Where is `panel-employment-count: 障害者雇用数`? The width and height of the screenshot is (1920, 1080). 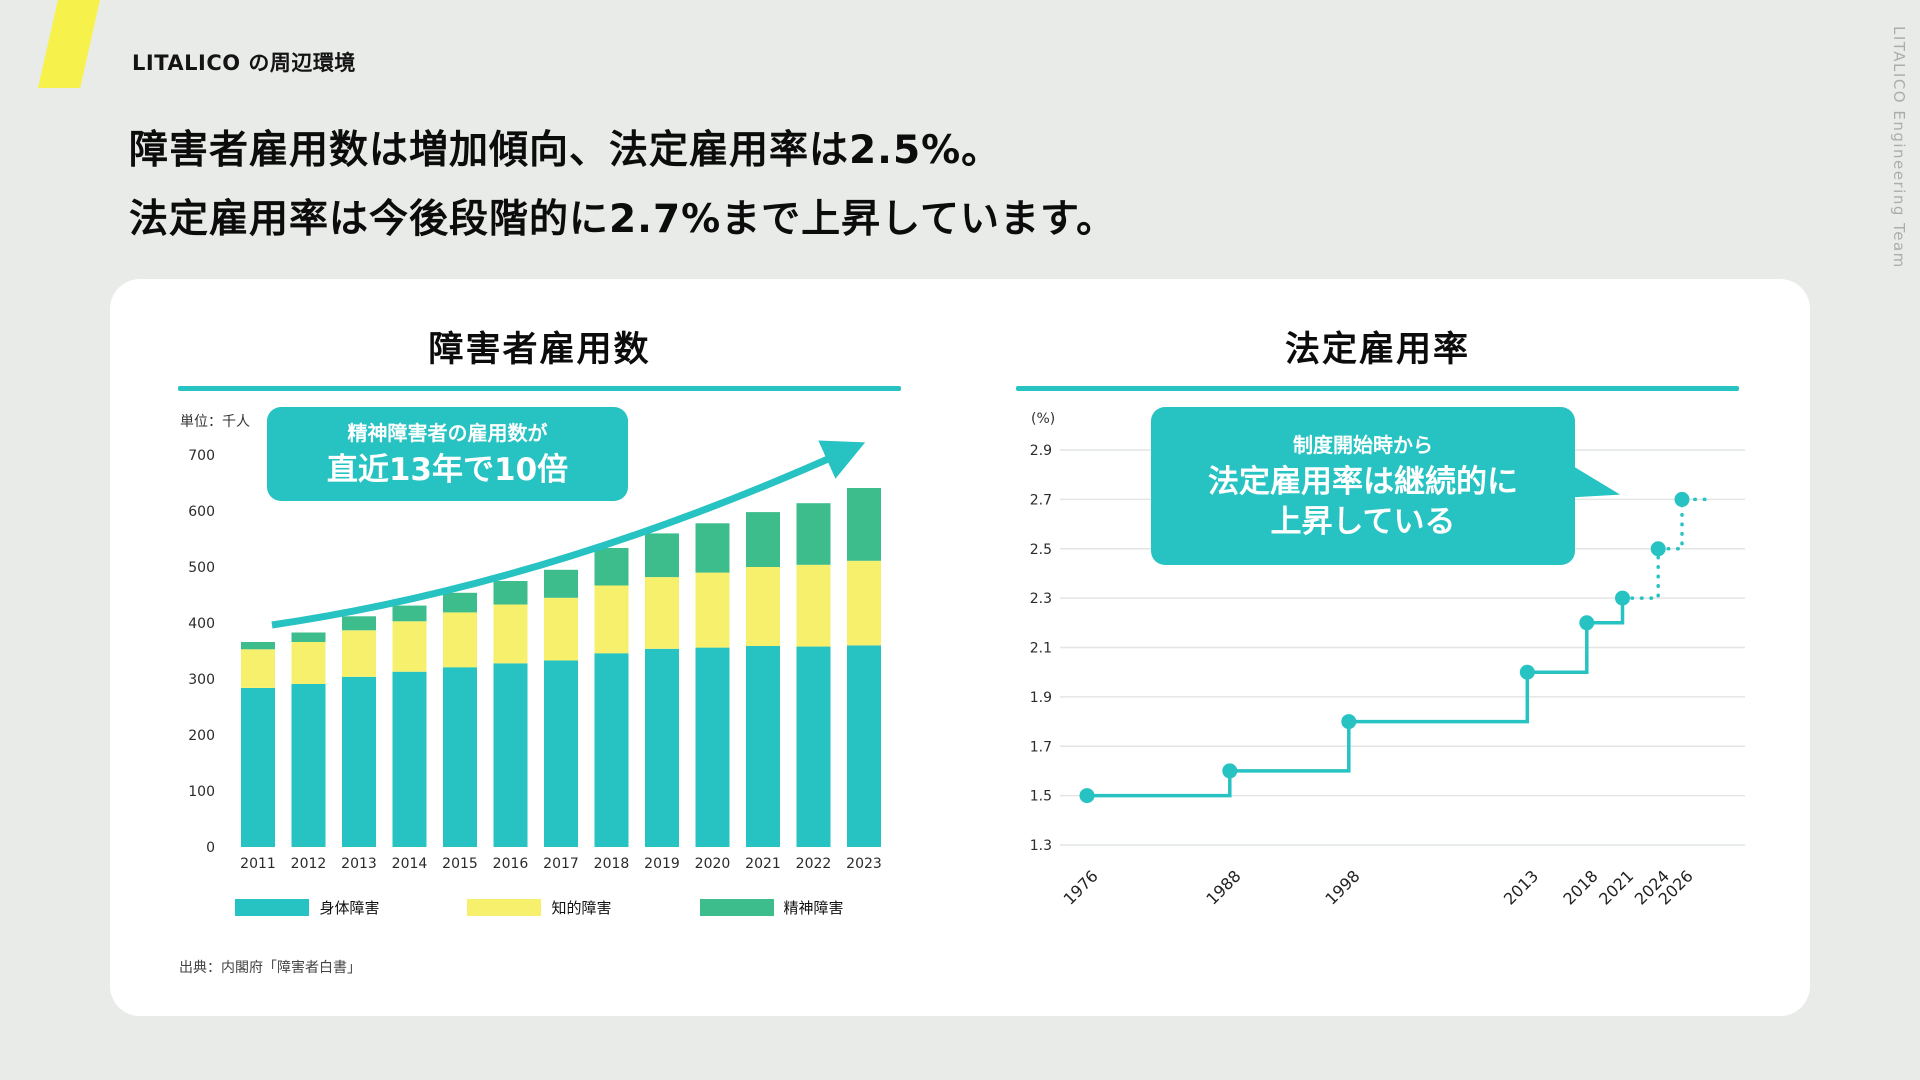 panel-employment-count: 障害者雇用数 is located at coordinates (539, 356).